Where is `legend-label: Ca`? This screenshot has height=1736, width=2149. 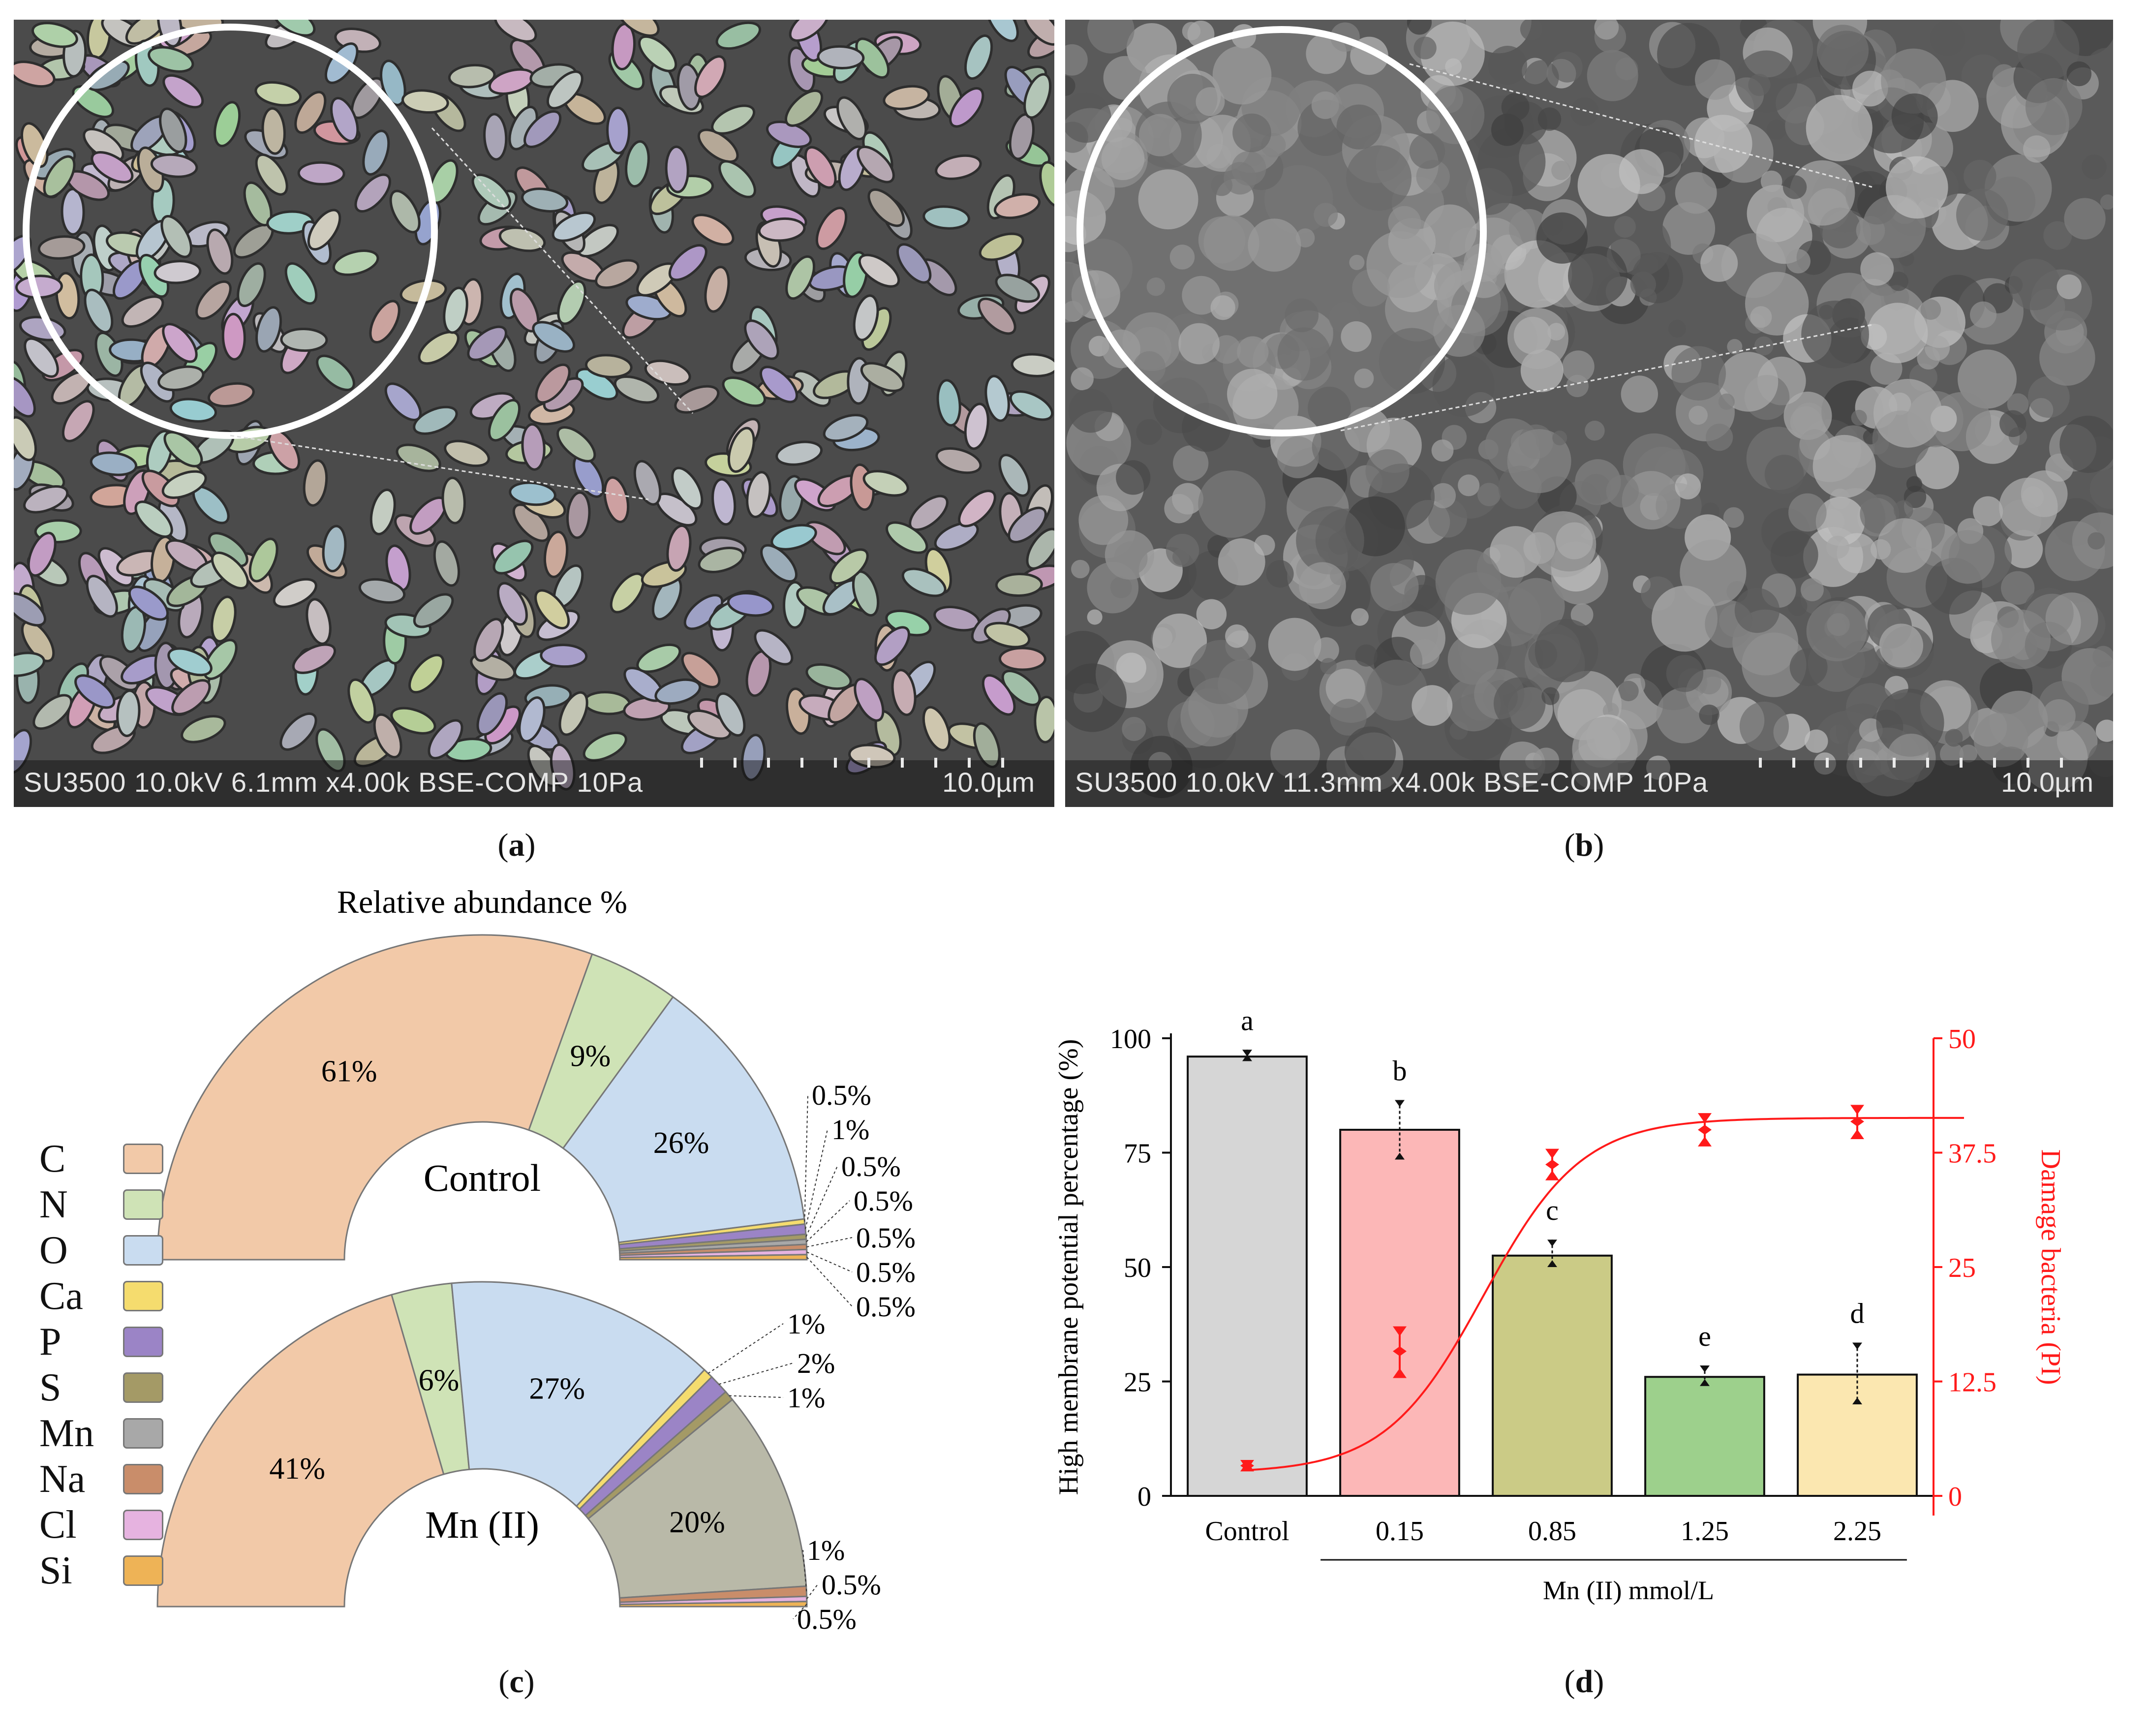
legend-label: Ca is located at coordinates (61, 1296).